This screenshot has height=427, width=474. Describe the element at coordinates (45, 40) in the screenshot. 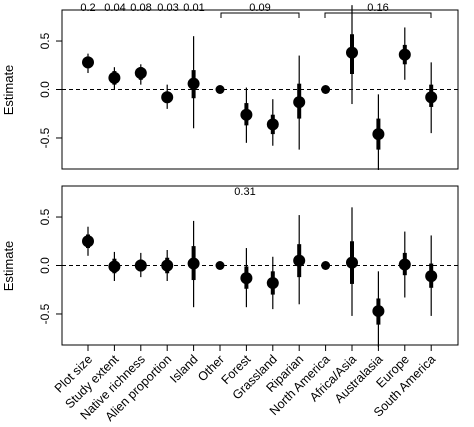

I see `top-y-tick-label: 0.5` at that location.